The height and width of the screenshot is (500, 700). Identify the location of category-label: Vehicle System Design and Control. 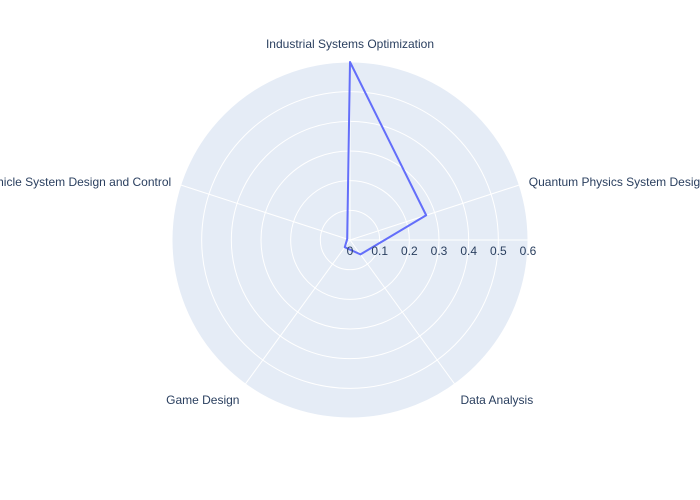
(85, 182).